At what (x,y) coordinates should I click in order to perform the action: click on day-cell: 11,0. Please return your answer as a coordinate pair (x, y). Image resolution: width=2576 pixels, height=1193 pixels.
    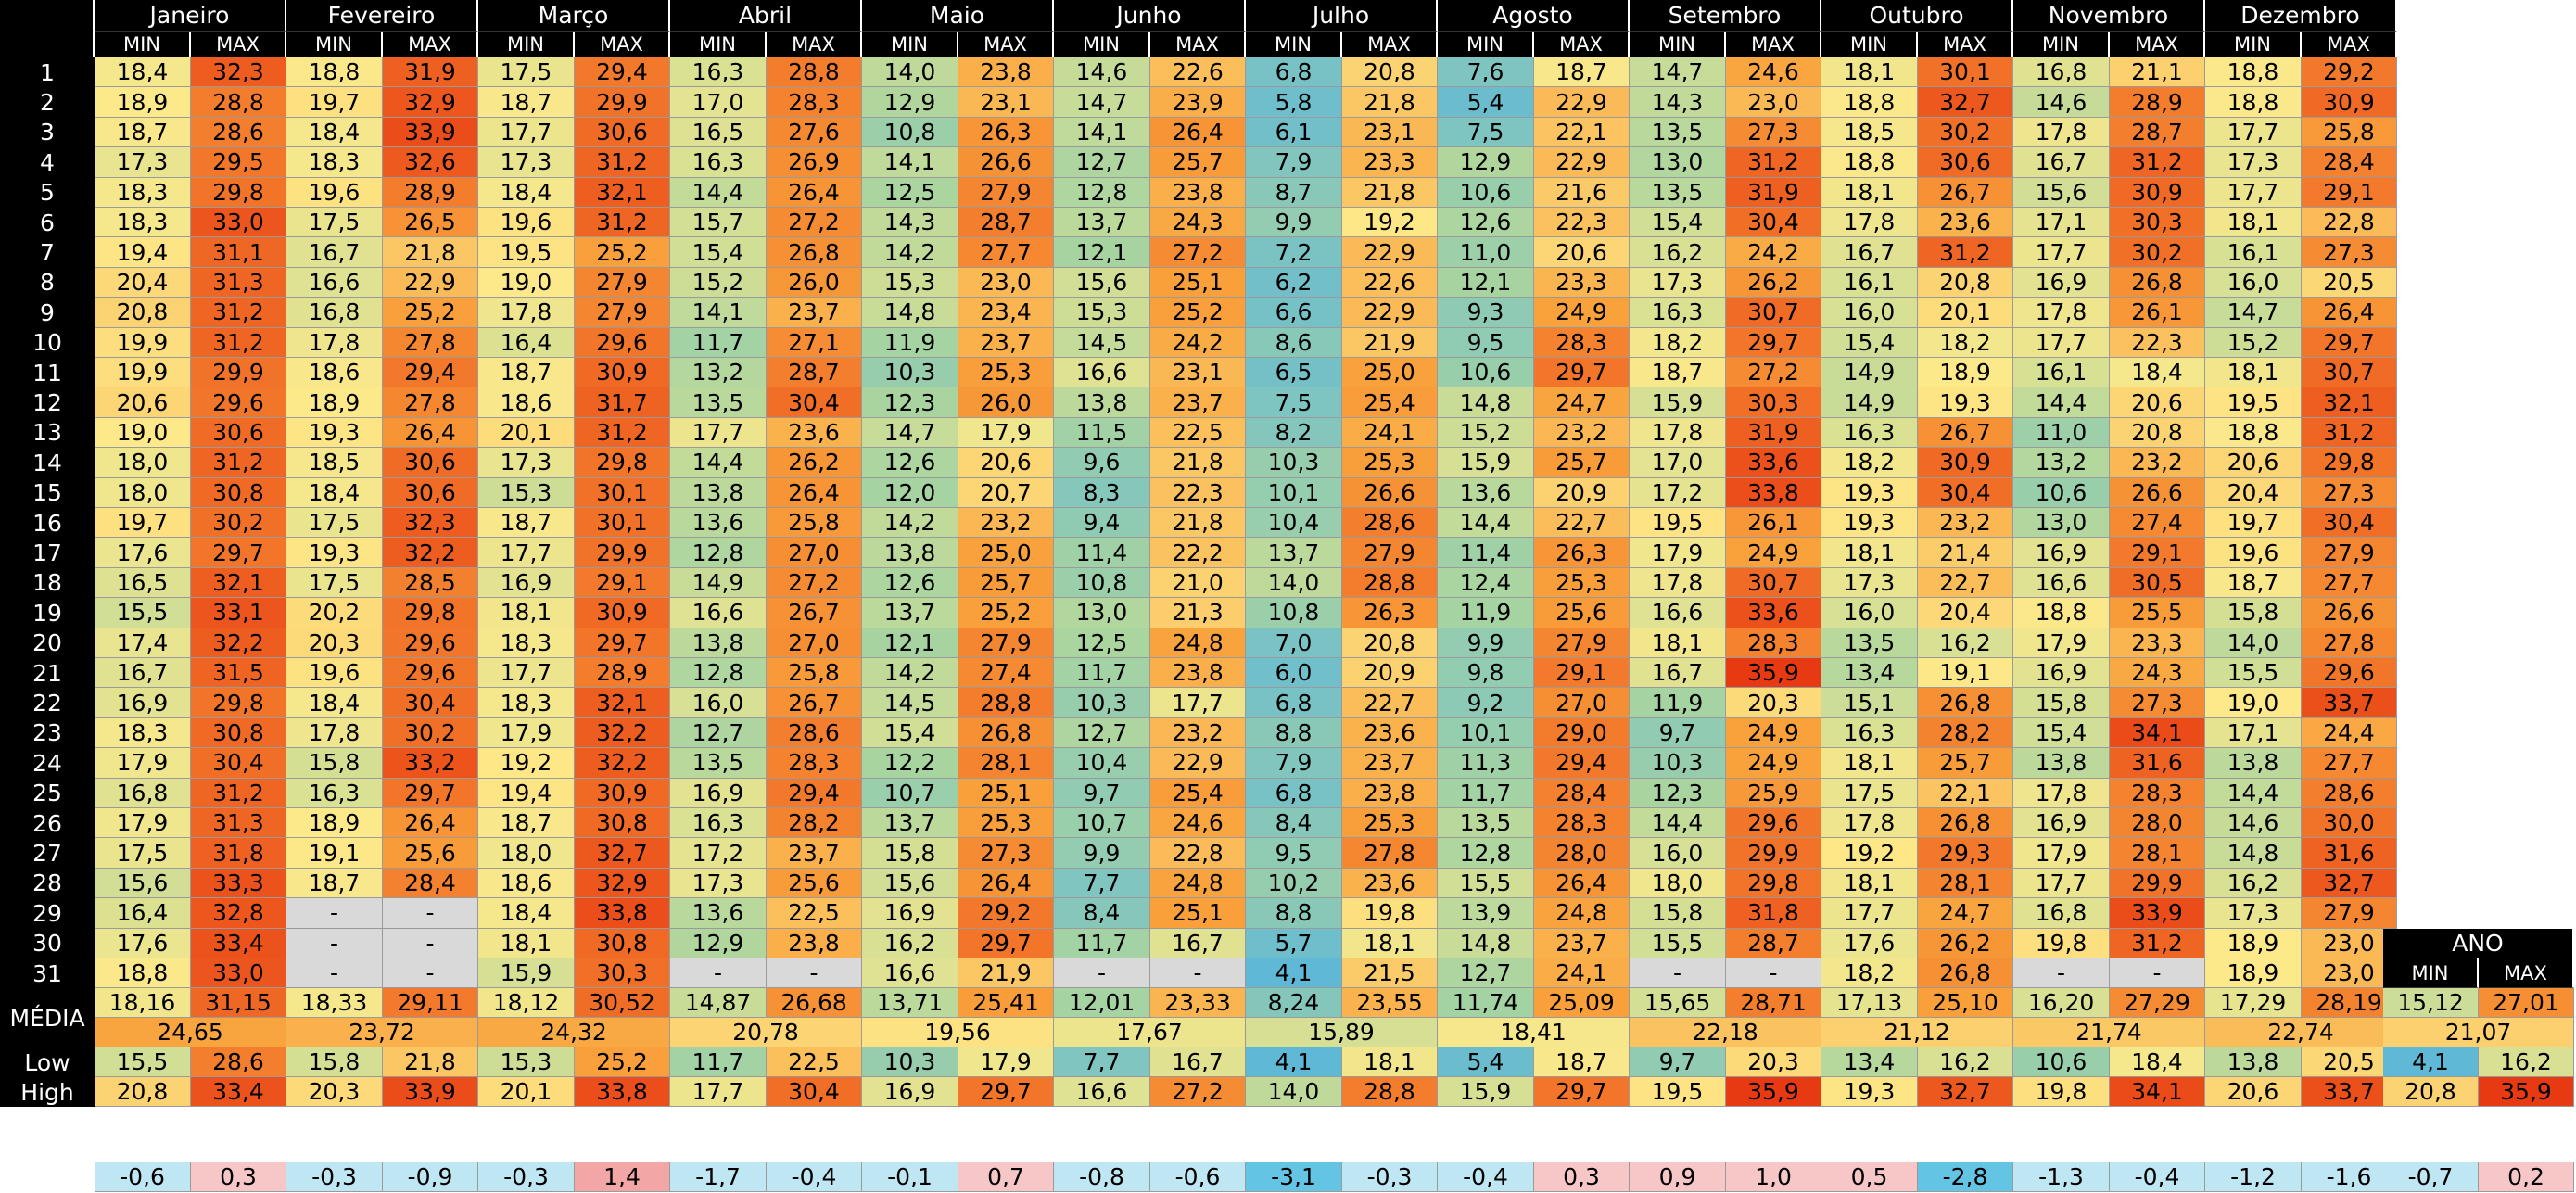
    Looking at the image, I should click on (1486, 252).